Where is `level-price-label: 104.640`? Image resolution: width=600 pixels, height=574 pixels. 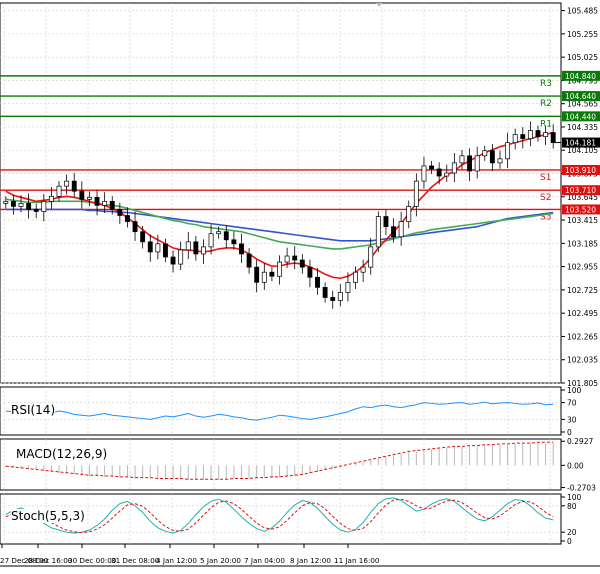
level-price-label: 104.640 is located at coordinates (580, 96).